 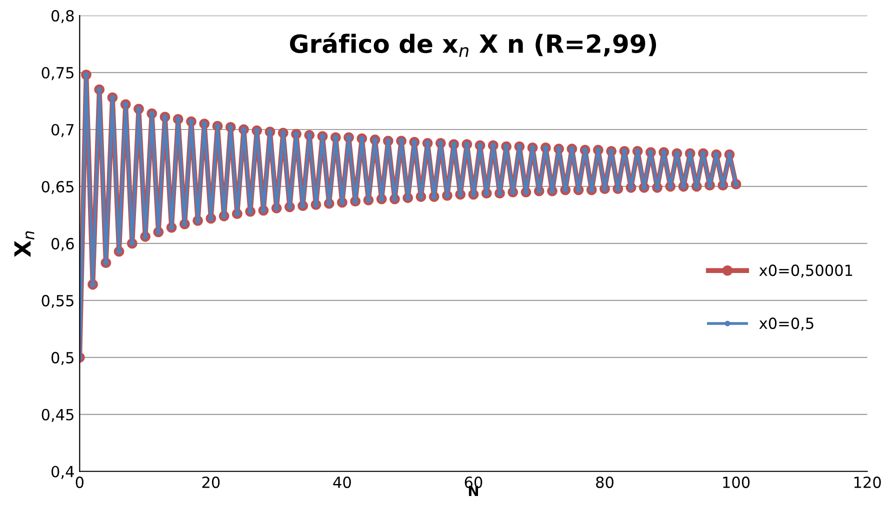 I want to click on y-tick-label: 0,65, so click(x=58, y=187).